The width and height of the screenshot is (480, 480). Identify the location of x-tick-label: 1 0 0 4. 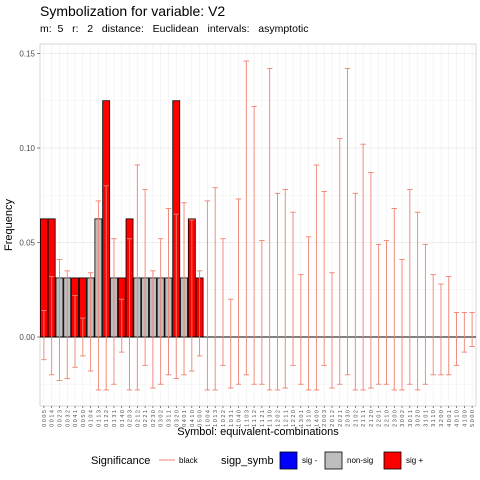
(208, 418).